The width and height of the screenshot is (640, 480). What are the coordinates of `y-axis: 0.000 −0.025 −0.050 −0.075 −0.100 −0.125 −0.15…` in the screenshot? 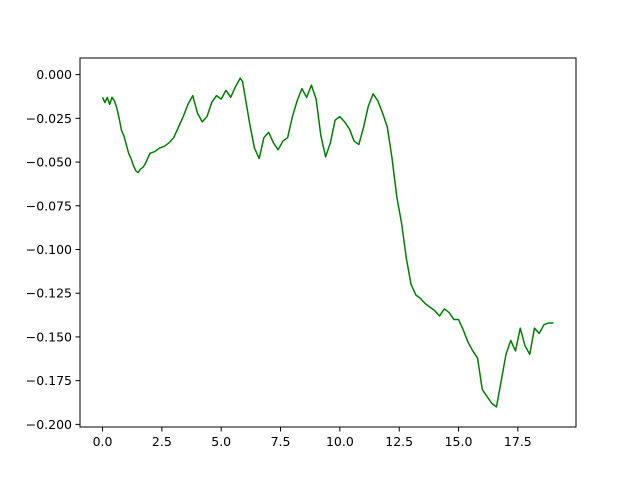 It's located at (53, 249).